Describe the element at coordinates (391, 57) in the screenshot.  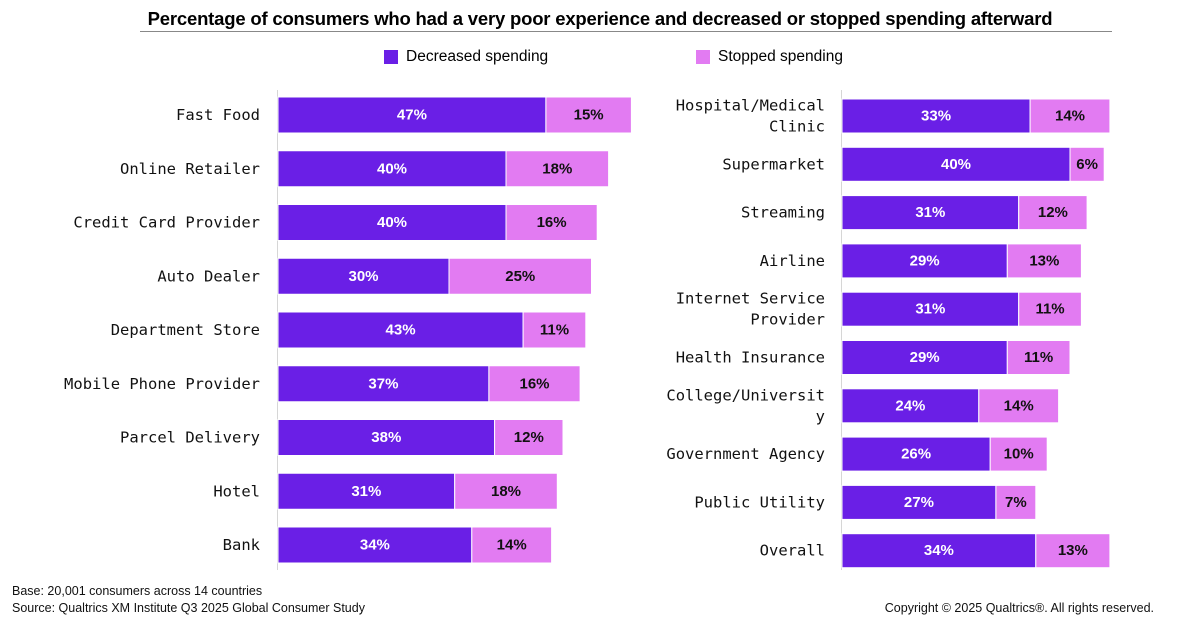
I see `legend-swatch-decreased` at that location.